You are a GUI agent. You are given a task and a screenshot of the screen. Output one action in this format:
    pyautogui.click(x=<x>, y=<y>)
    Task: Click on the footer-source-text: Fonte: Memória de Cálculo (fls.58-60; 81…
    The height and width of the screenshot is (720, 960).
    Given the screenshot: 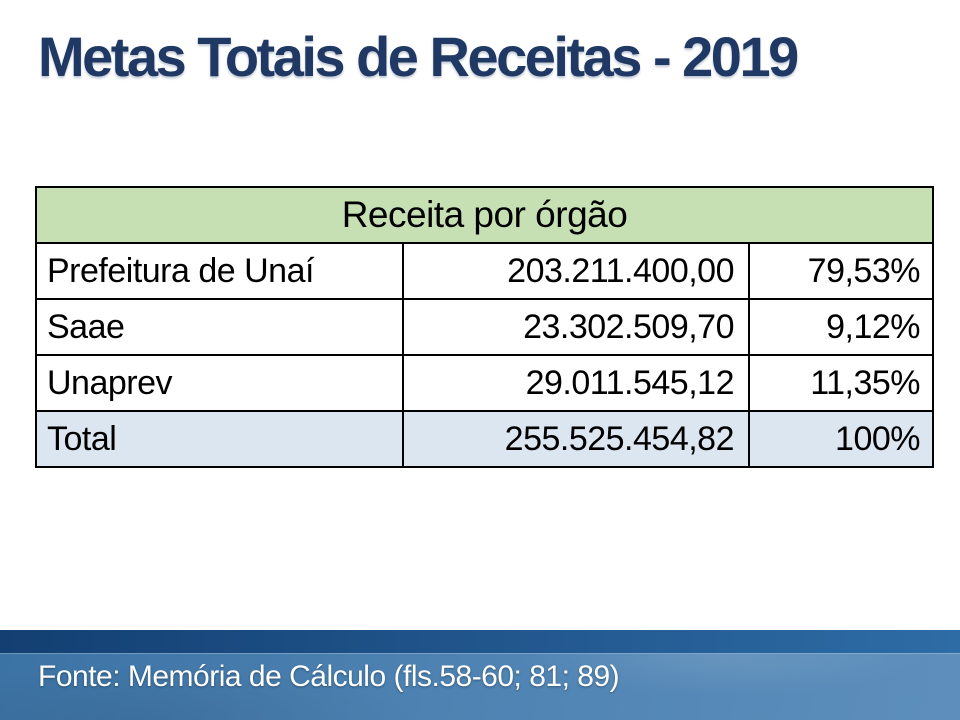 What is the action you would take?
    pyautogui.click(x=329, y=676)
    